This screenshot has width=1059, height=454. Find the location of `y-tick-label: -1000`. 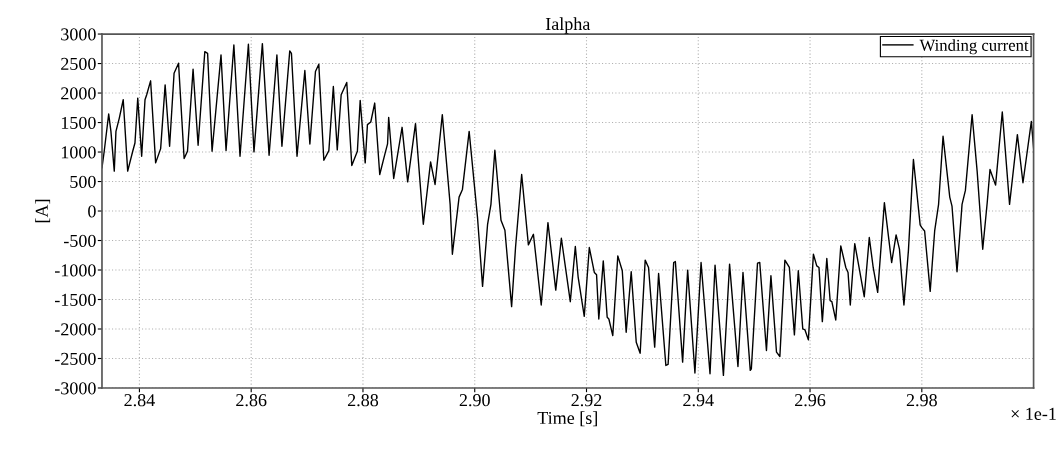

y-tick-label: -1000 is located at coordinates (75, 270).